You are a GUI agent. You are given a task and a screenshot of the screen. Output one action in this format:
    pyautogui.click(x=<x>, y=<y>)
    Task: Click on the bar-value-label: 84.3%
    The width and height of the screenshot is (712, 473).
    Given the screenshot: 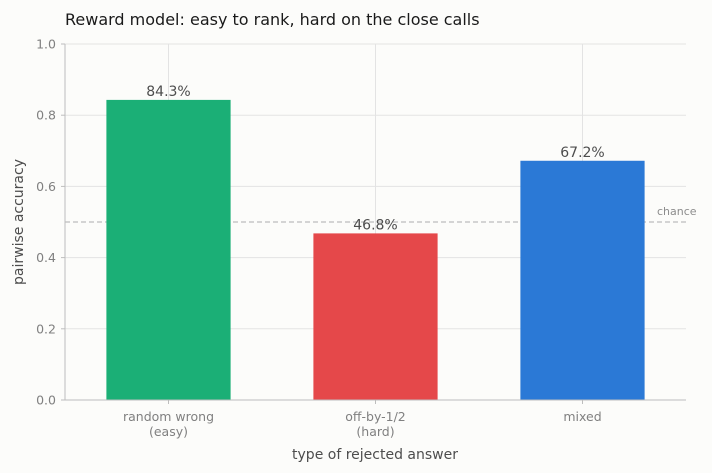 What is the action you would take?
    pyautogui.click(x=168, y=92)
    